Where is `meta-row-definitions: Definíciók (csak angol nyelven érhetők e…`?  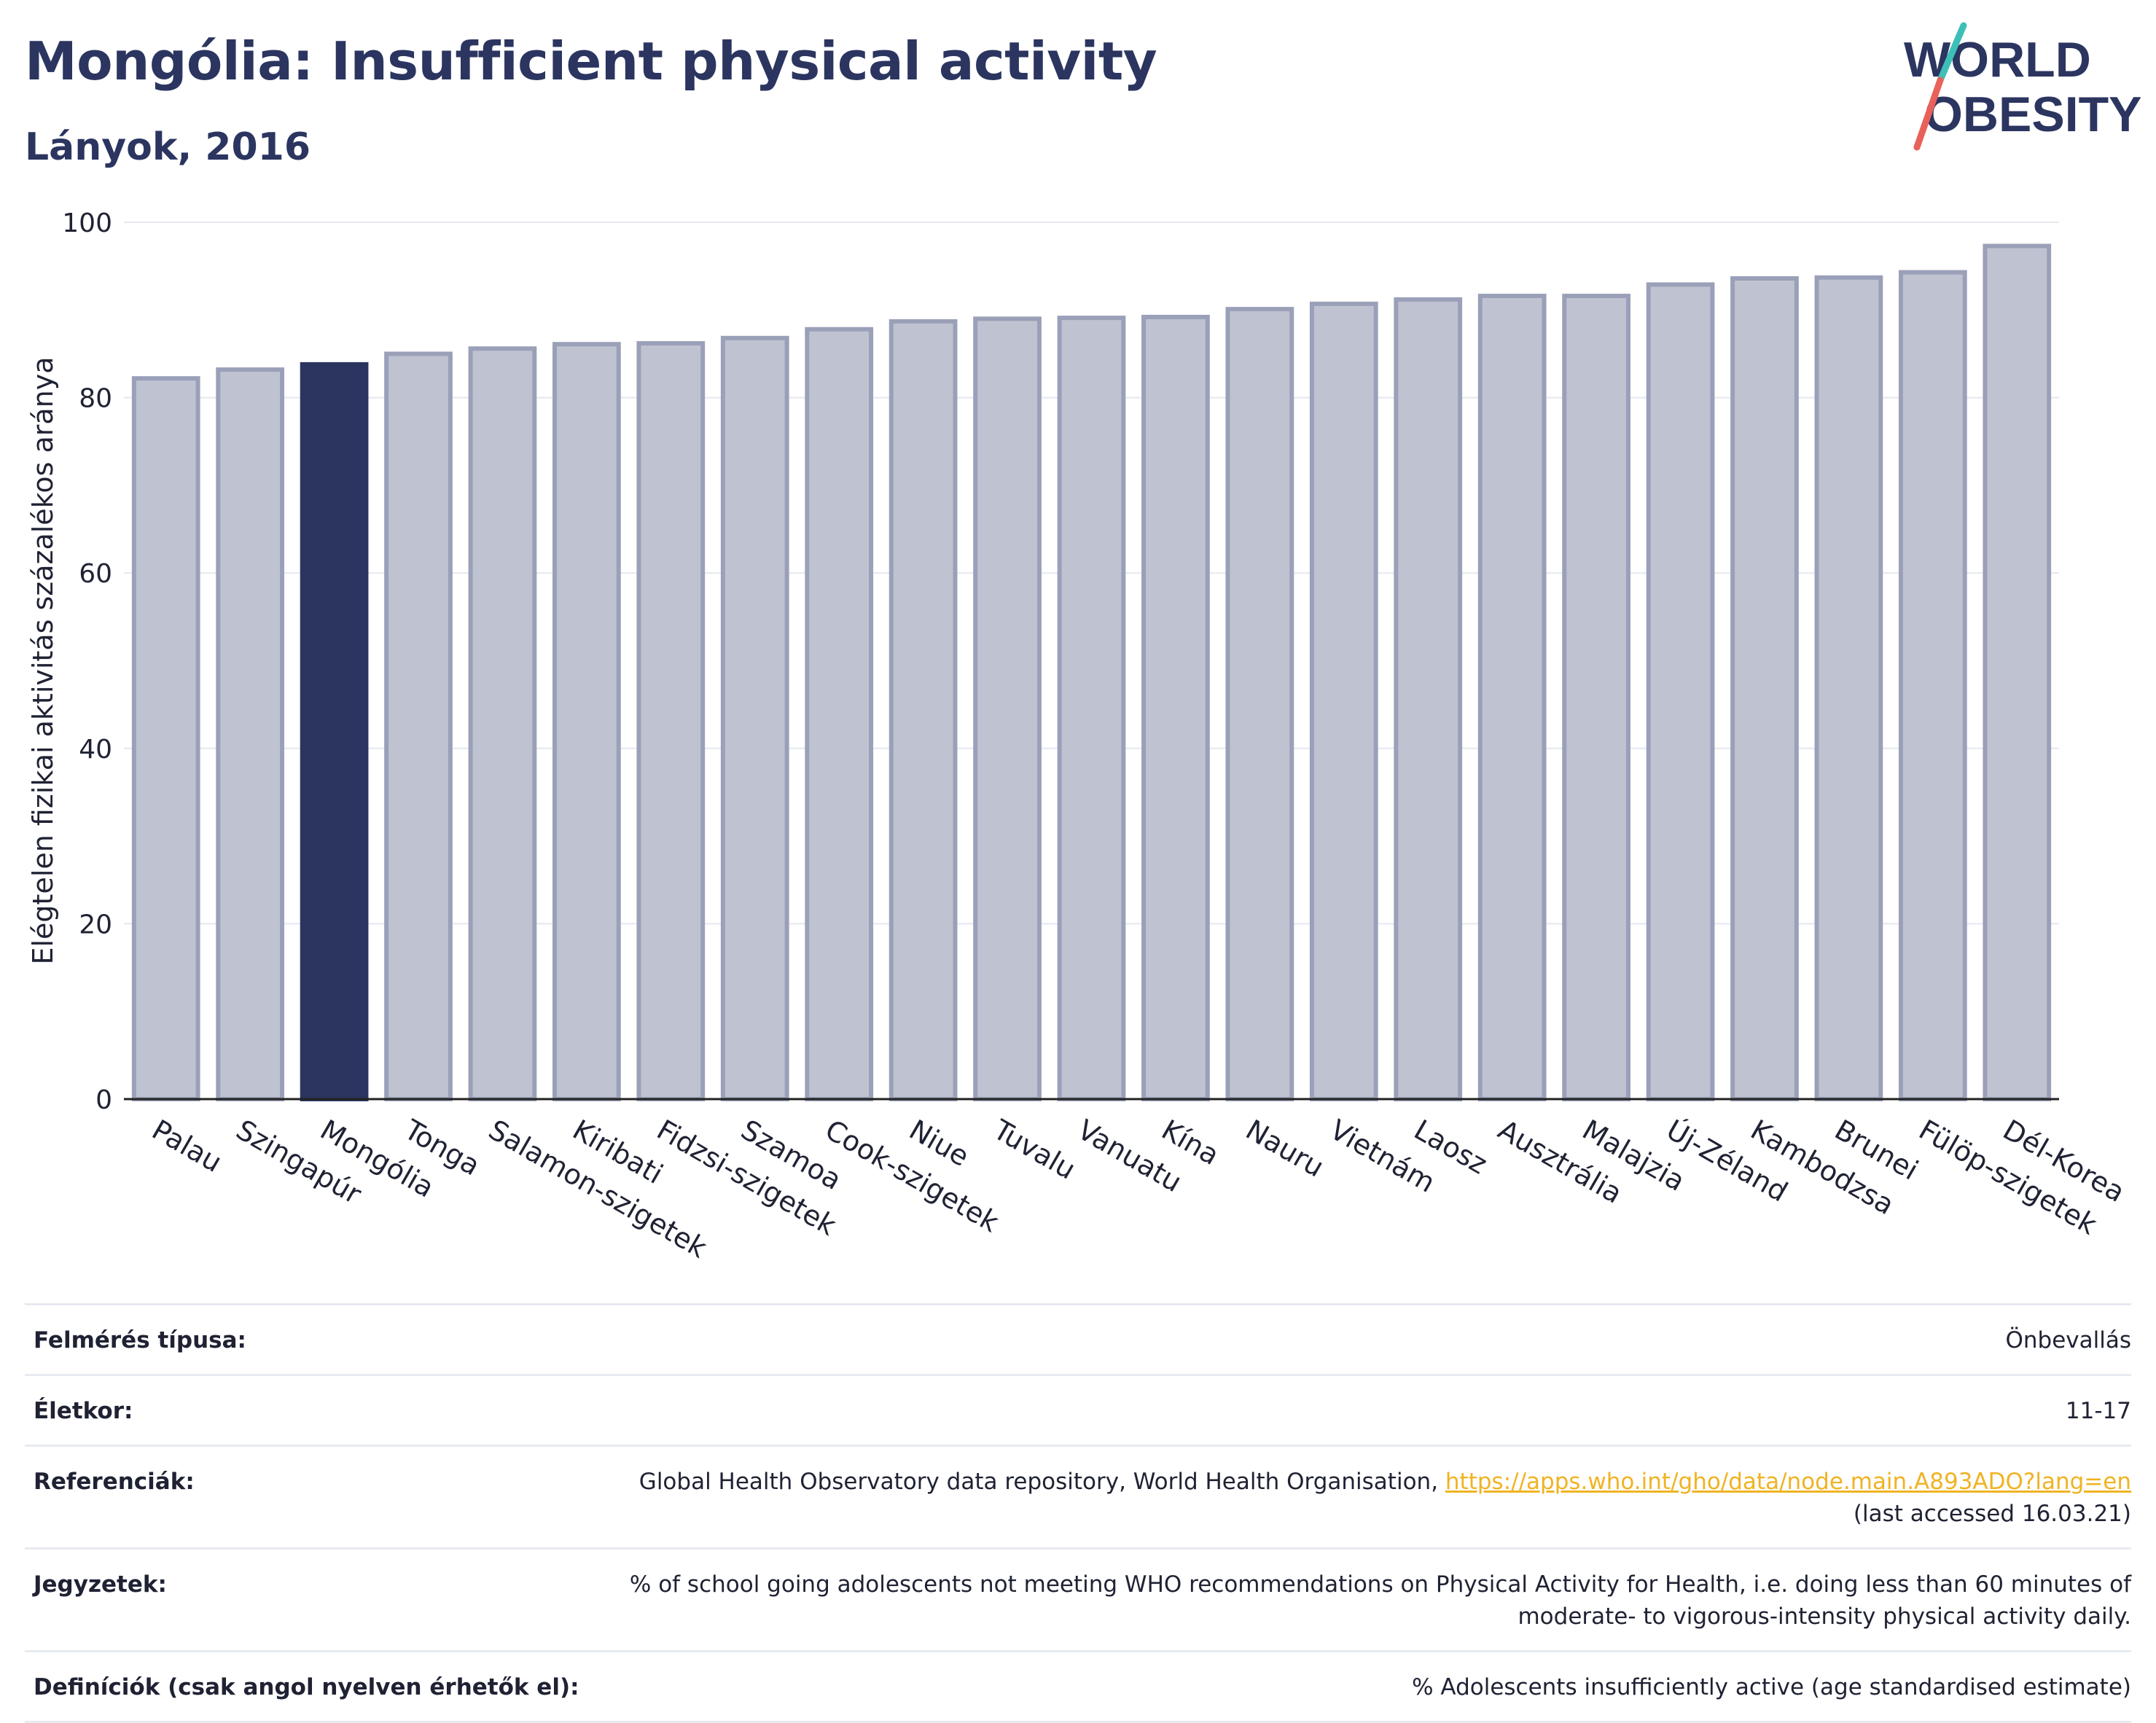
meta-row-definitions: Definíciók (csak angol nyelven érhetők e… is located at coordinates (1078, 1686).